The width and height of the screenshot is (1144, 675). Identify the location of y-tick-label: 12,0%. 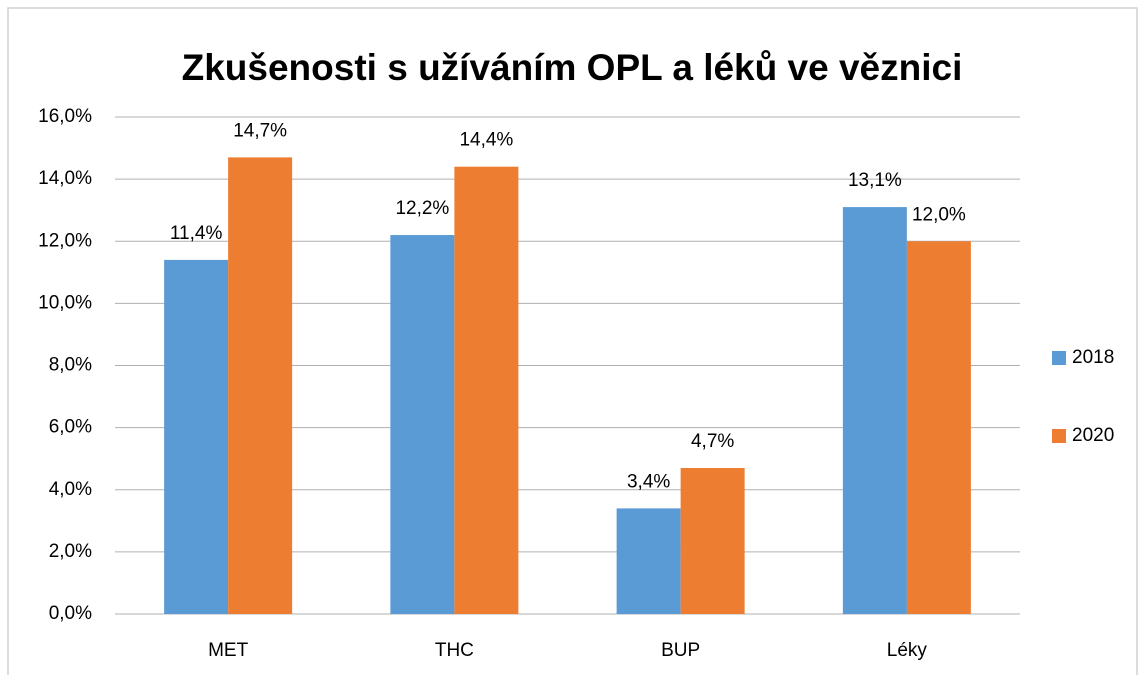
(65, 240).